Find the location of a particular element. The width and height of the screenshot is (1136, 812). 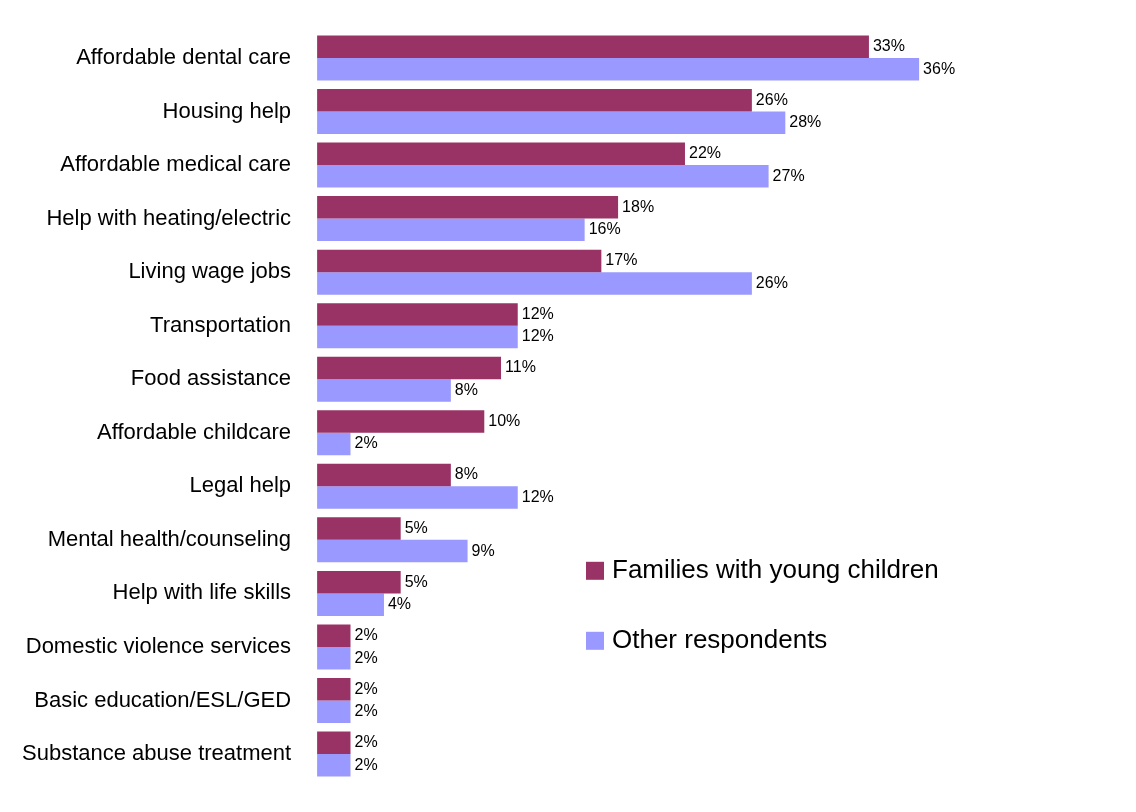

data-label: 18% is located at coordinates (638, 206).